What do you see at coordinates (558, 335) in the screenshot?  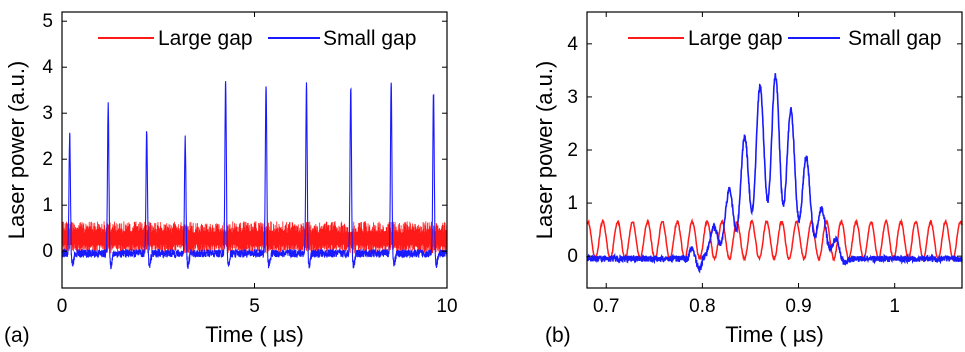 I see `panel-b-label: (b)` at bounding box center [558, 335].